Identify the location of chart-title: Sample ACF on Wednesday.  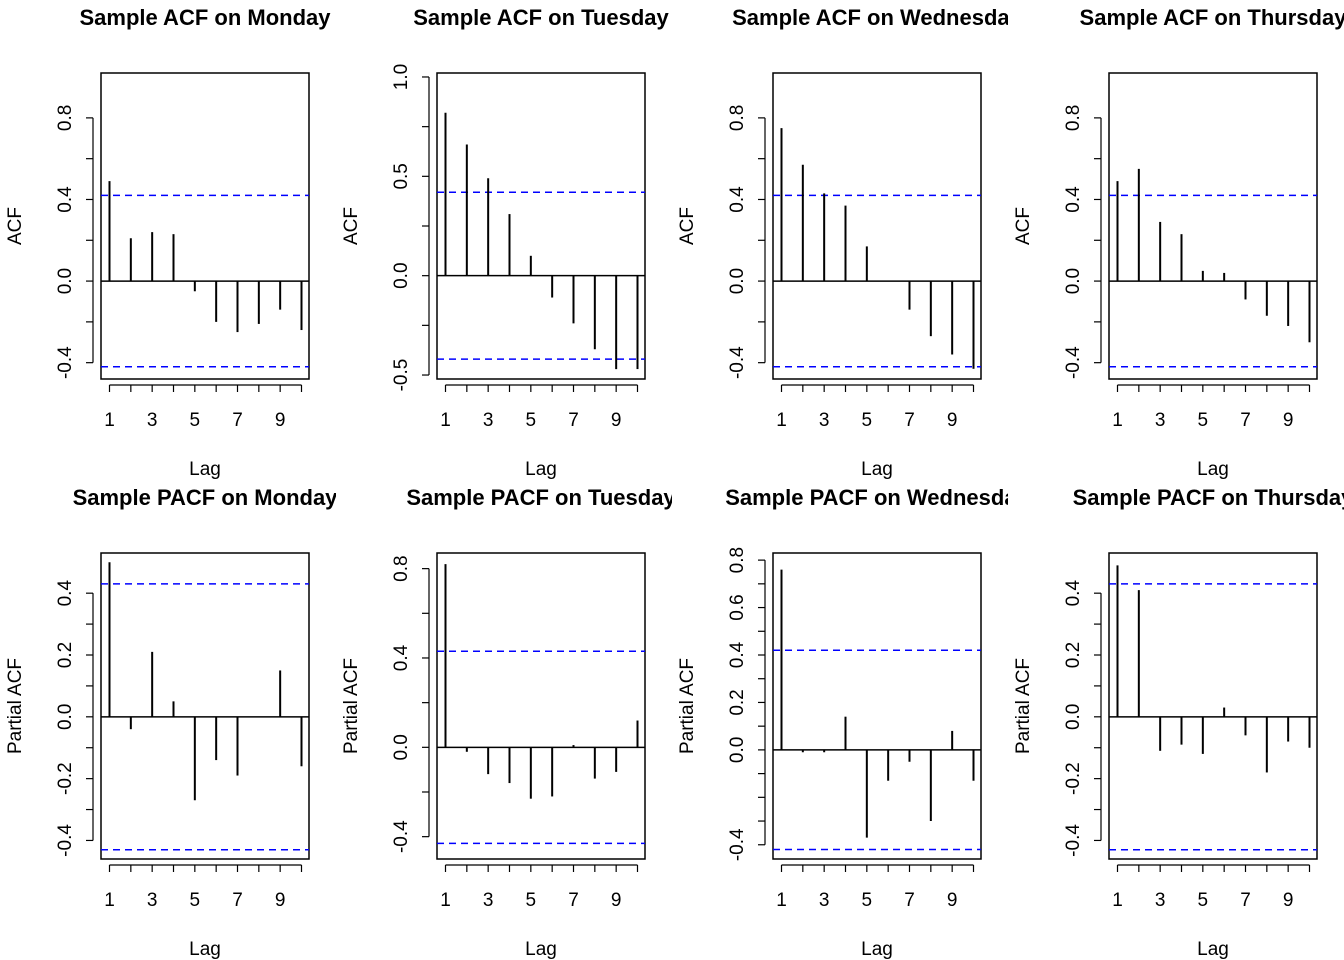
(877, 17).